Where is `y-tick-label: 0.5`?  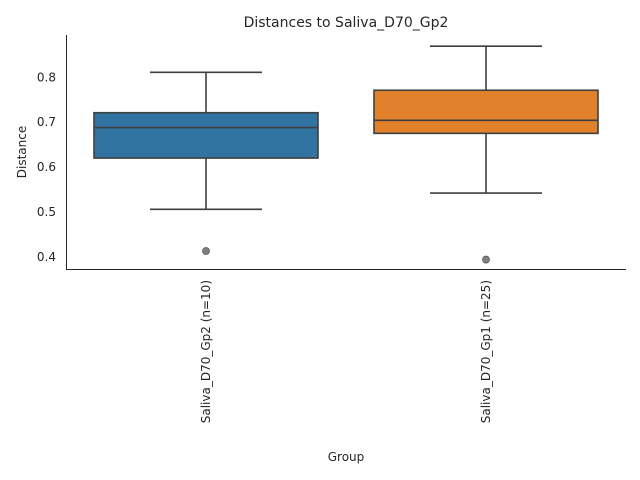 y-tick-label: 0.5 is located at coordinates (46, 212).